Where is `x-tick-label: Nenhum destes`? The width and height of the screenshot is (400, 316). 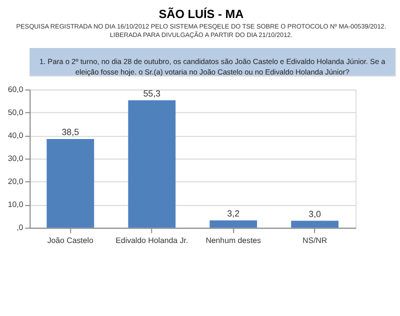 x-tick-label: Nenhum destes is located at coordinates (234, 241).